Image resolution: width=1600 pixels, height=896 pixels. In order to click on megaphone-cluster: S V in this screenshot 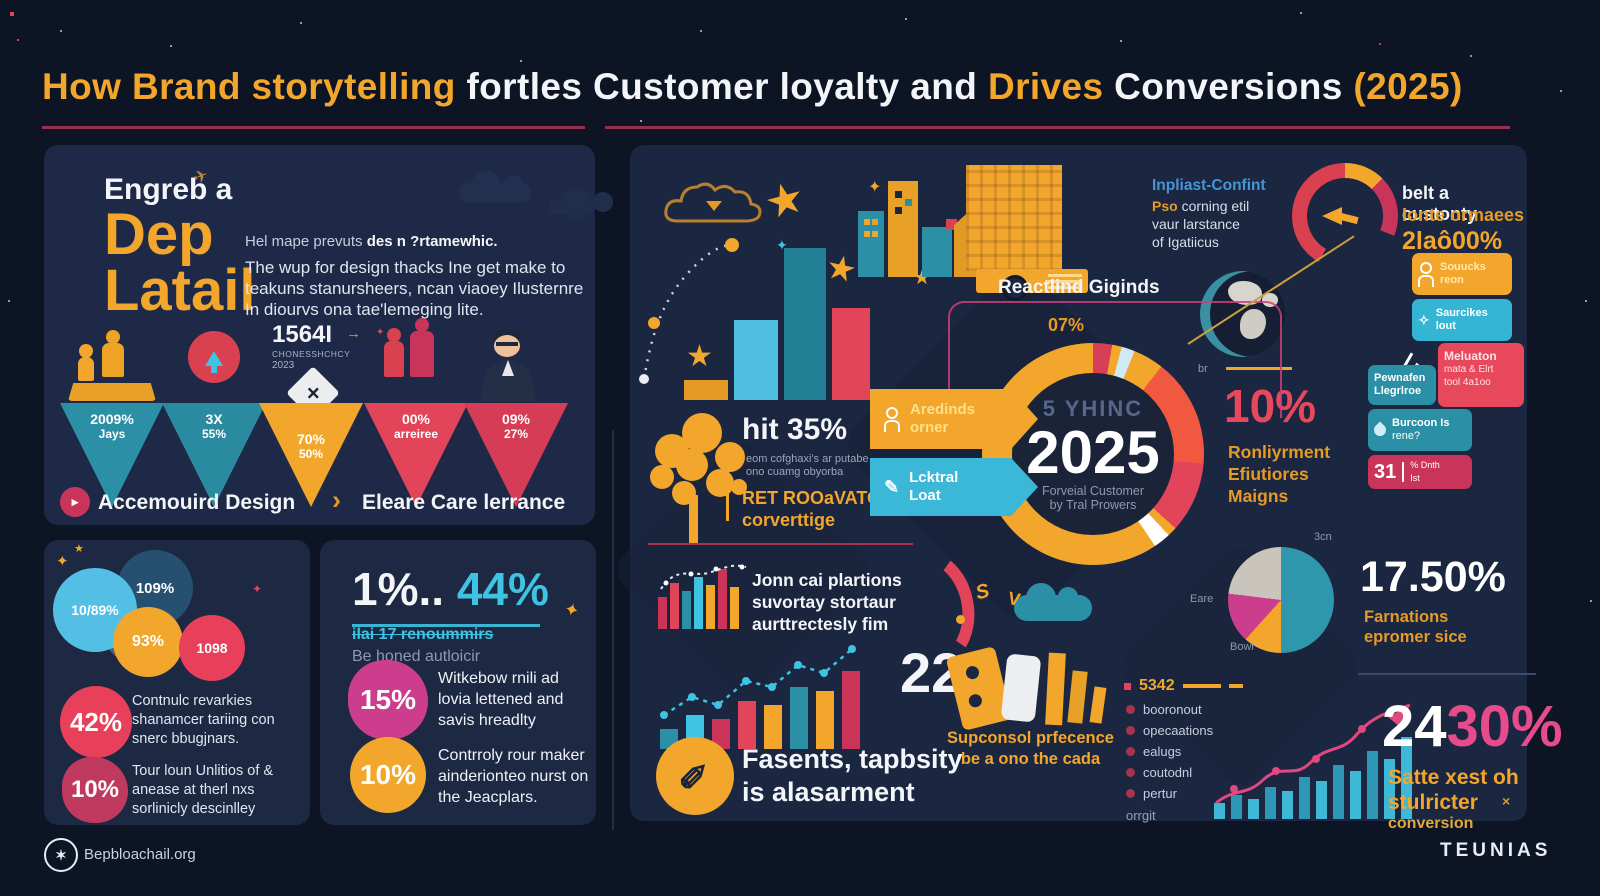, I will do `click(1028, 655)`.